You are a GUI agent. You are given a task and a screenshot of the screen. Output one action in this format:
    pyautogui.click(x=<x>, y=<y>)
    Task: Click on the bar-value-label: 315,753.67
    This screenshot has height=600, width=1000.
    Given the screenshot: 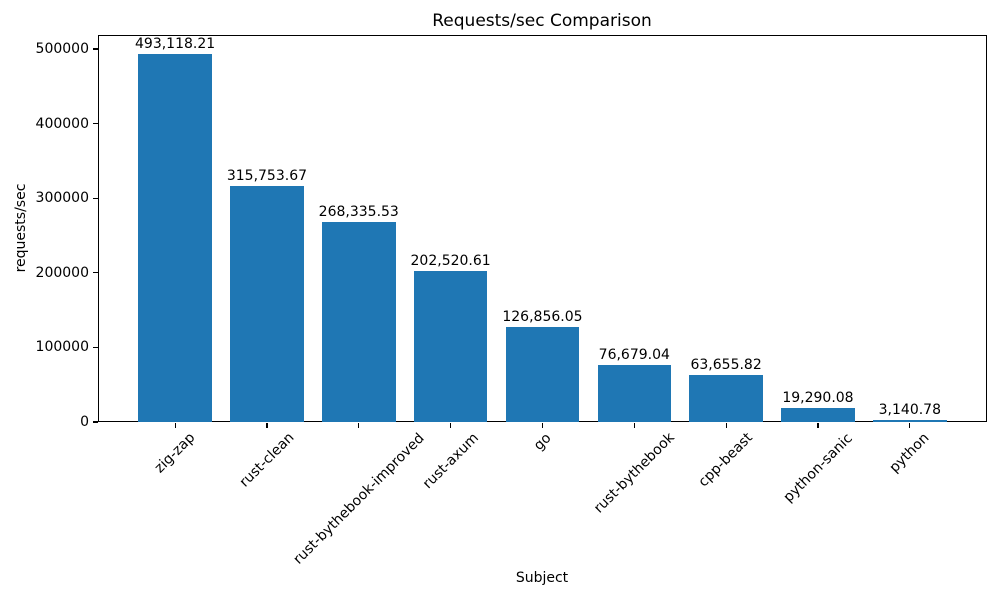 What is the action you would take?
    pyautogui.click(x=267, y=176)
    